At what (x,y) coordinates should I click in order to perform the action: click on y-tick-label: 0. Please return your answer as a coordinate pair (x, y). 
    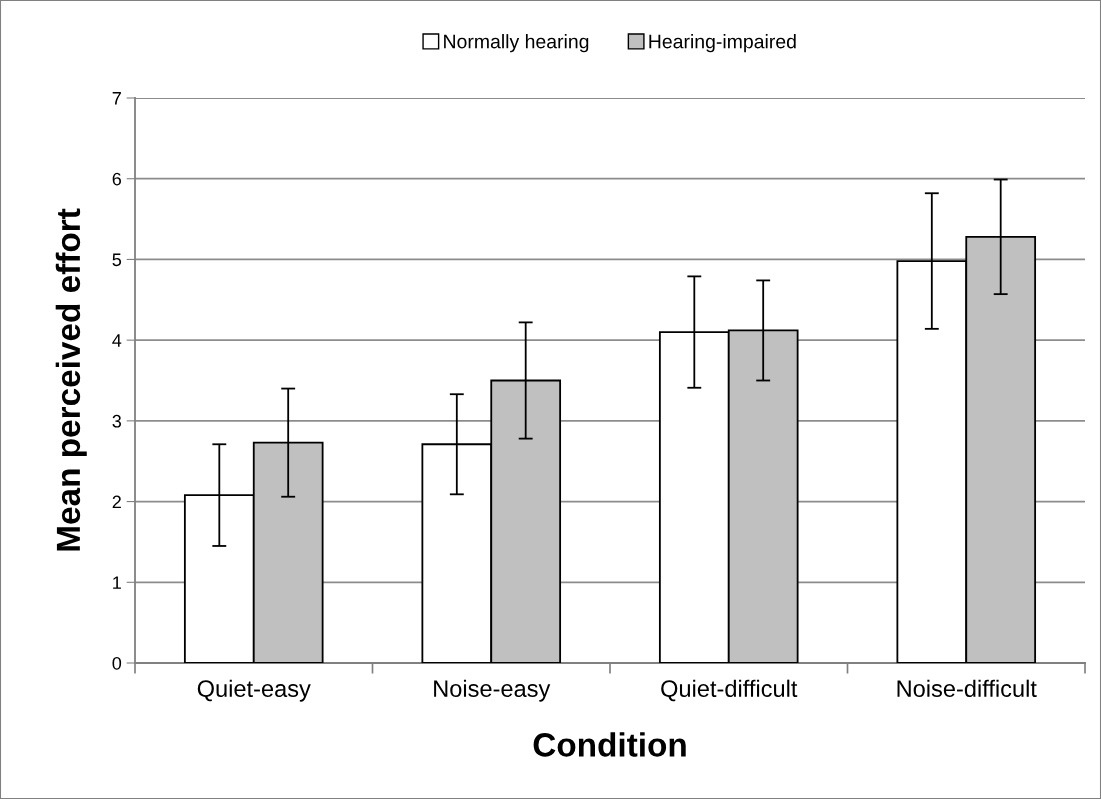
    Looking at the image, I should click on (117, 663).